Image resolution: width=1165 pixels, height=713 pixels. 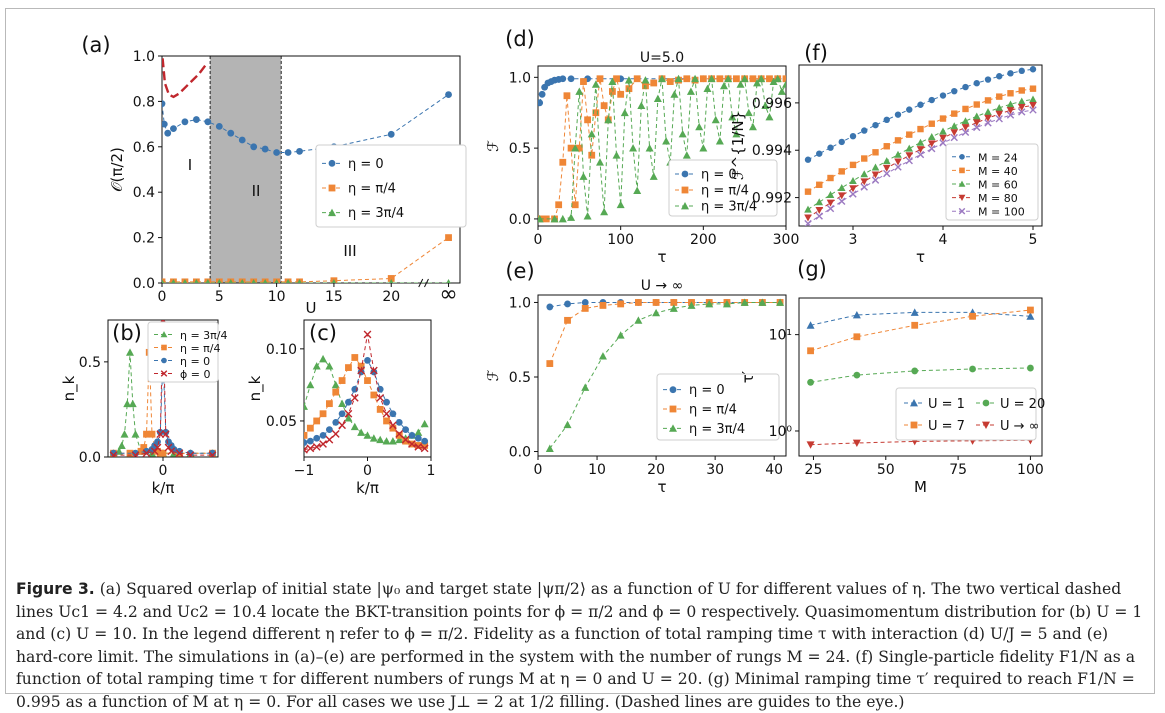 What do you see at coordinates (958, 470) in the screenshot?
I see `x-tick-label: 75` at bounding box center [958, 470].